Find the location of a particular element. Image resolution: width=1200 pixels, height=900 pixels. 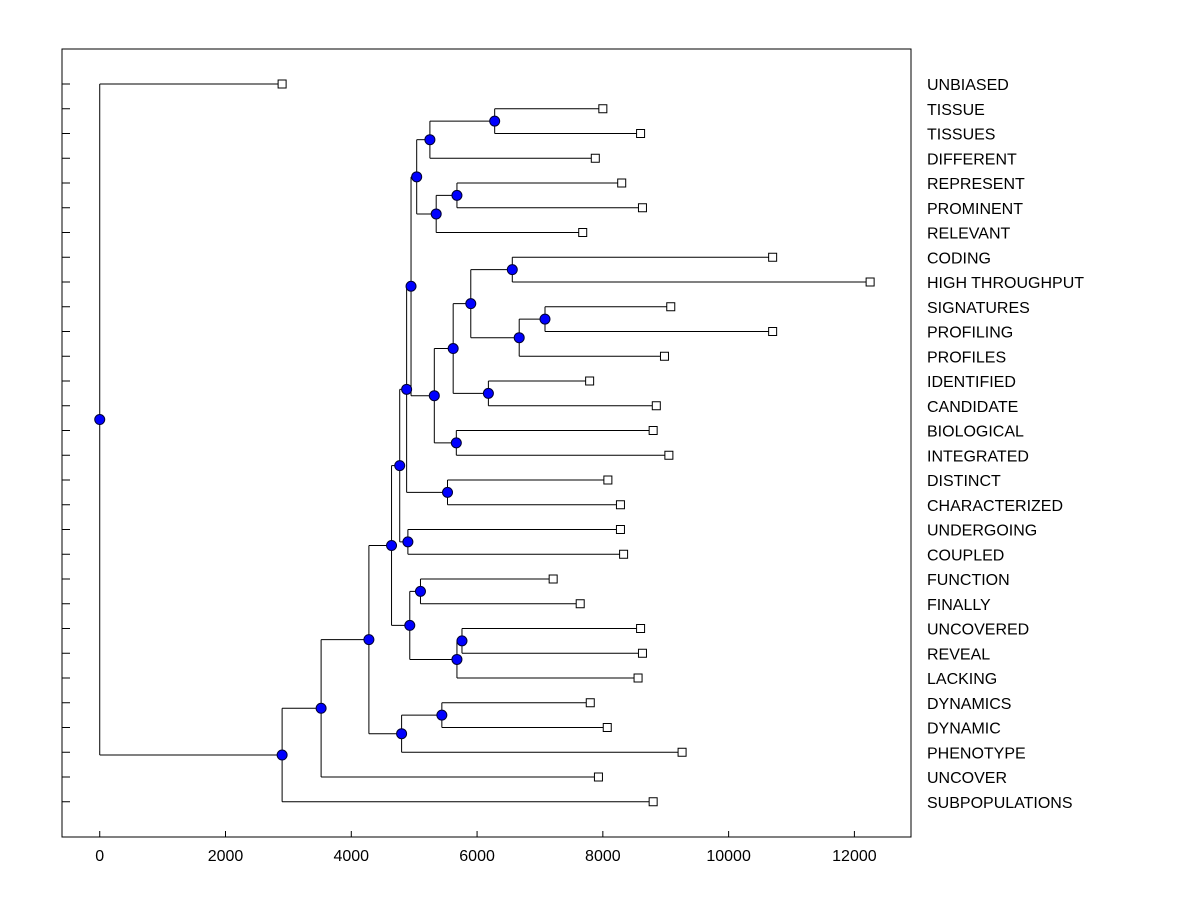

leaf-label: PROFILES is located at coordinates (966, 357).